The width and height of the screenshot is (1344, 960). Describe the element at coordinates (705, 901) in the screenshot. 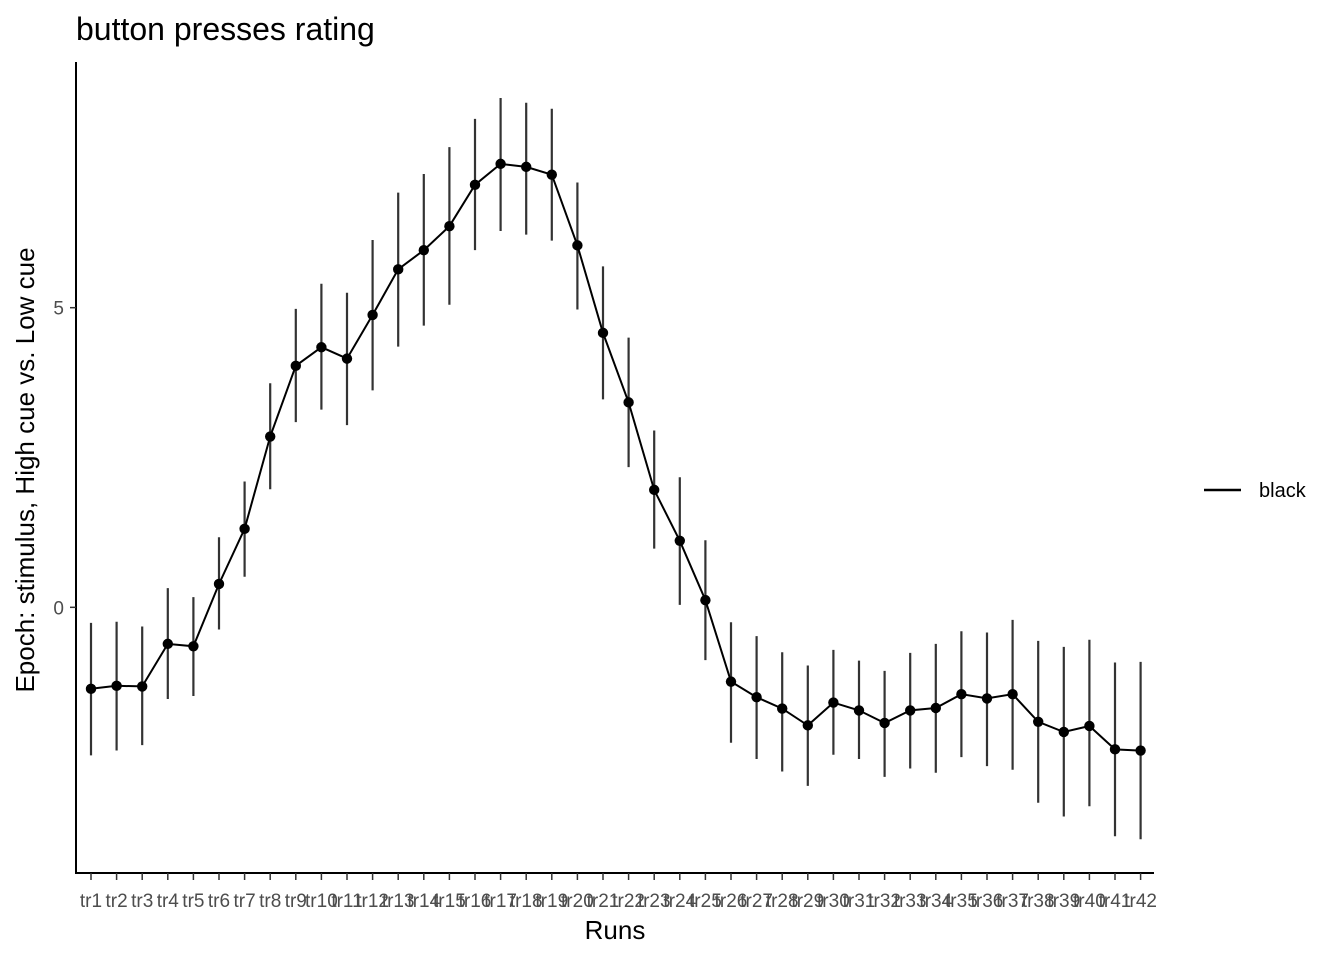

I see `x-tick-label: tr25` at that location.